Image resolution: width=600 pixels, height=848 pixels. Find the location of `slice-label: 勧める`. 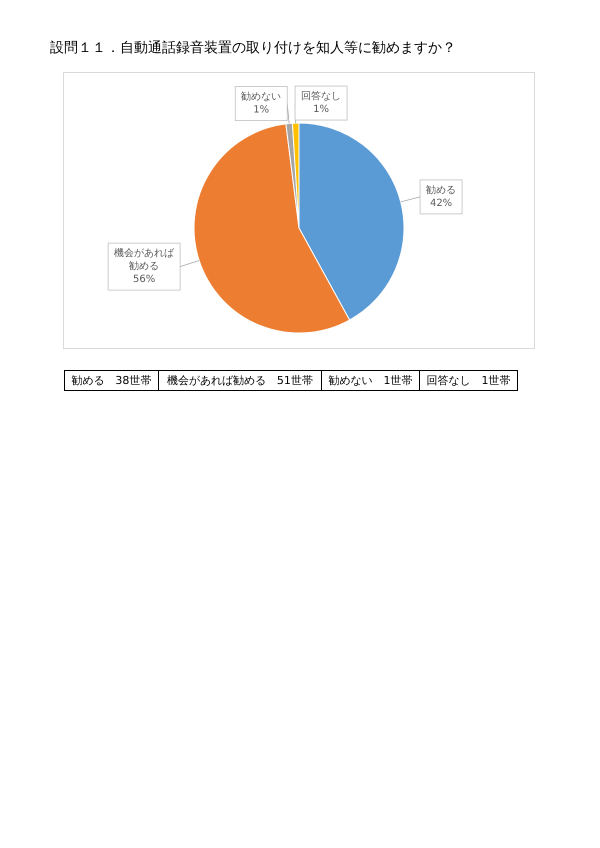

slice-label: 勧める is located at coordinates (441, 190).